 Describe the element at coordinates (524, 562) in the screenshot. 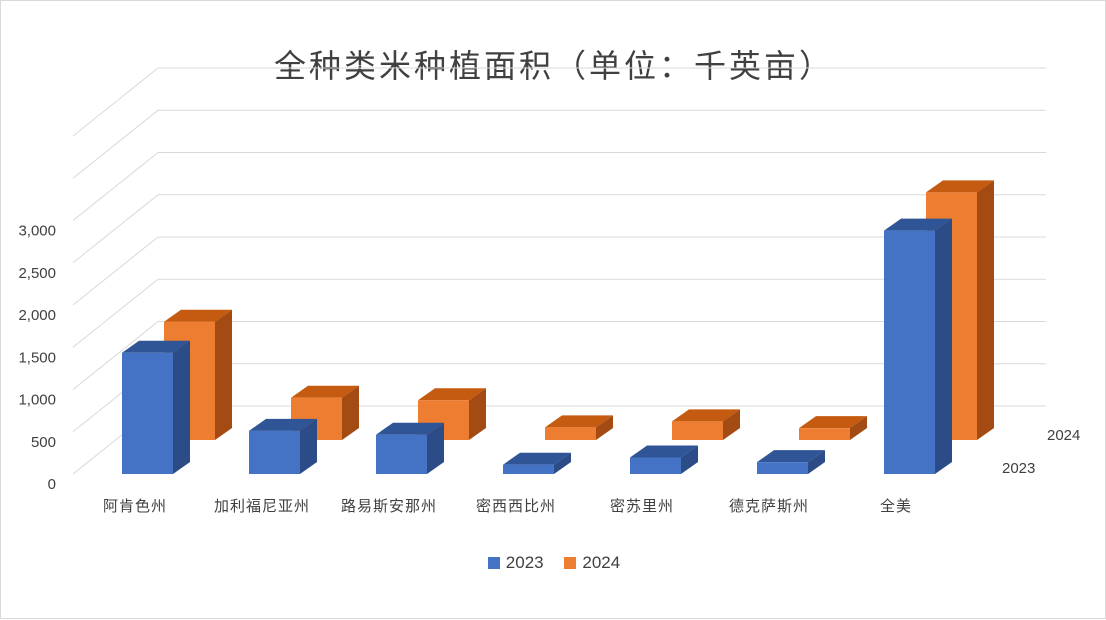

I see `legend-label-2023: 2023` at that location.